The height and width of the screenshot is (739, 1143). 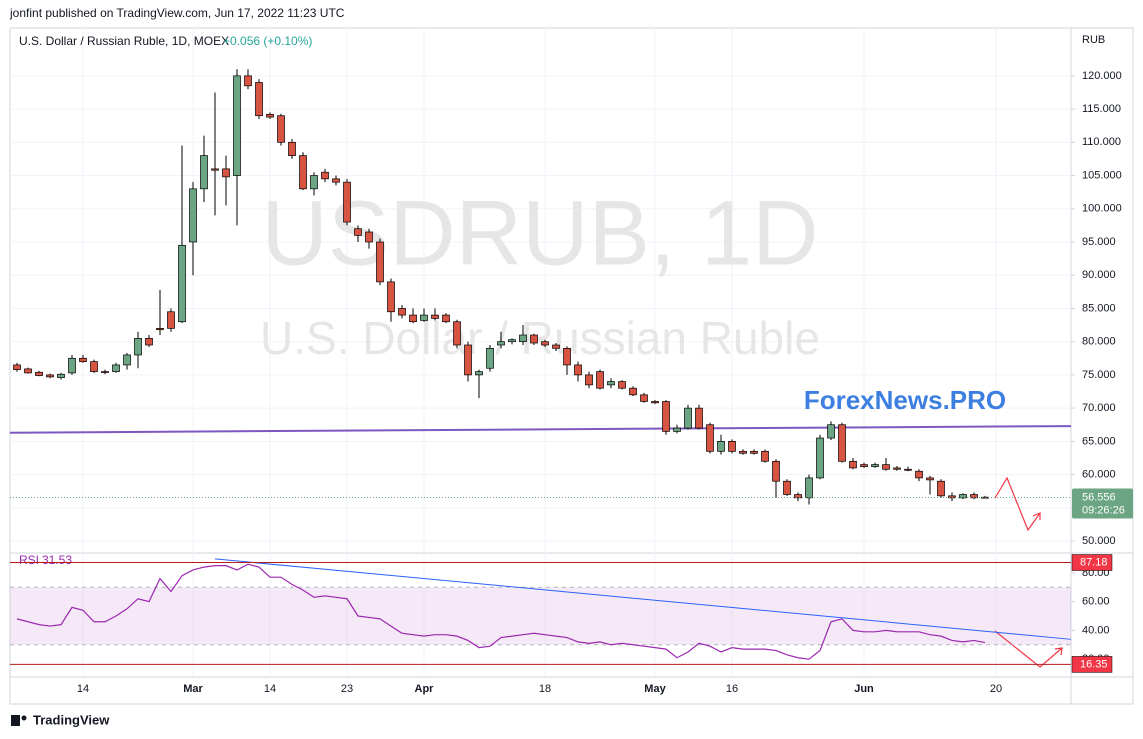 What do you see at coordinates (864, 689) in the screenshot?
I see `x-tick-label: Jun` at bounding box center [864, 689].